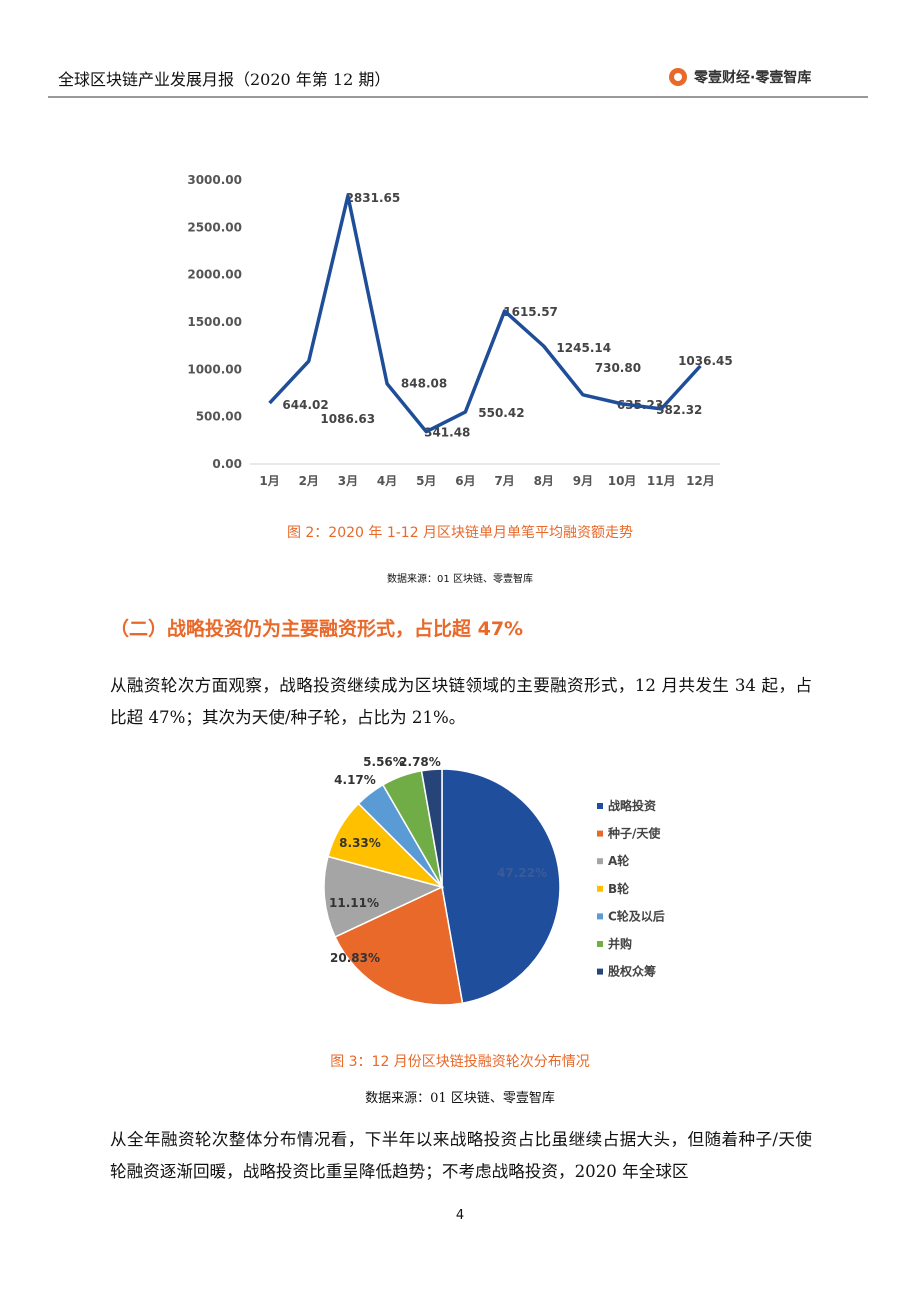 The width and height of the screenshot is (920, 1302). I want to click on data-label: 1245.14, so click(583, 348).